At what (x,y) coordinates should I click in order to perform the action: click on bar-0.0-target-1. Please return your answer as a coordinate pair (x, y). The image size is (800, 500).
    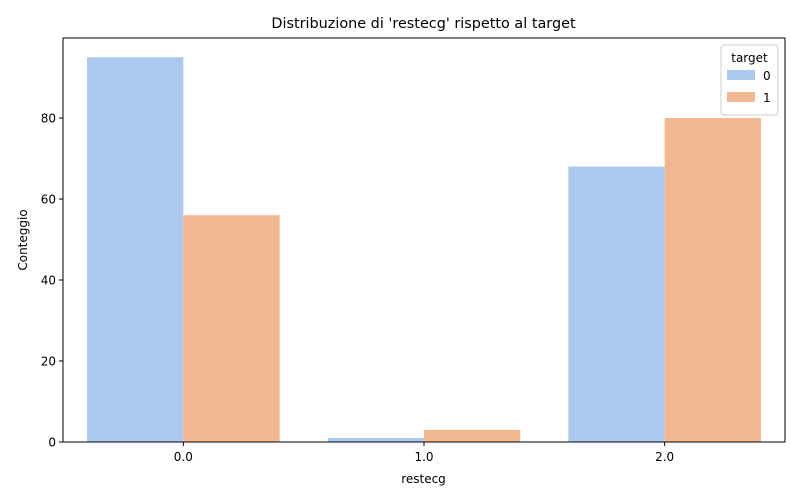
    Looking at the image, I should click on (231, 328).